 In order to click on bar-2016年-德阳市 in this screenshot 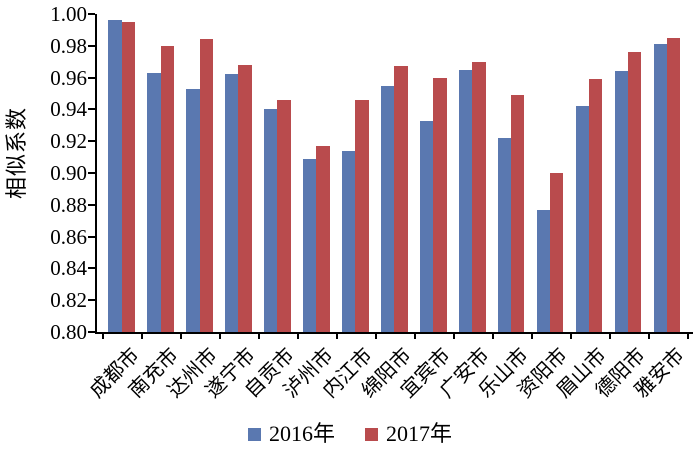, I will do `click(621, 201)`.